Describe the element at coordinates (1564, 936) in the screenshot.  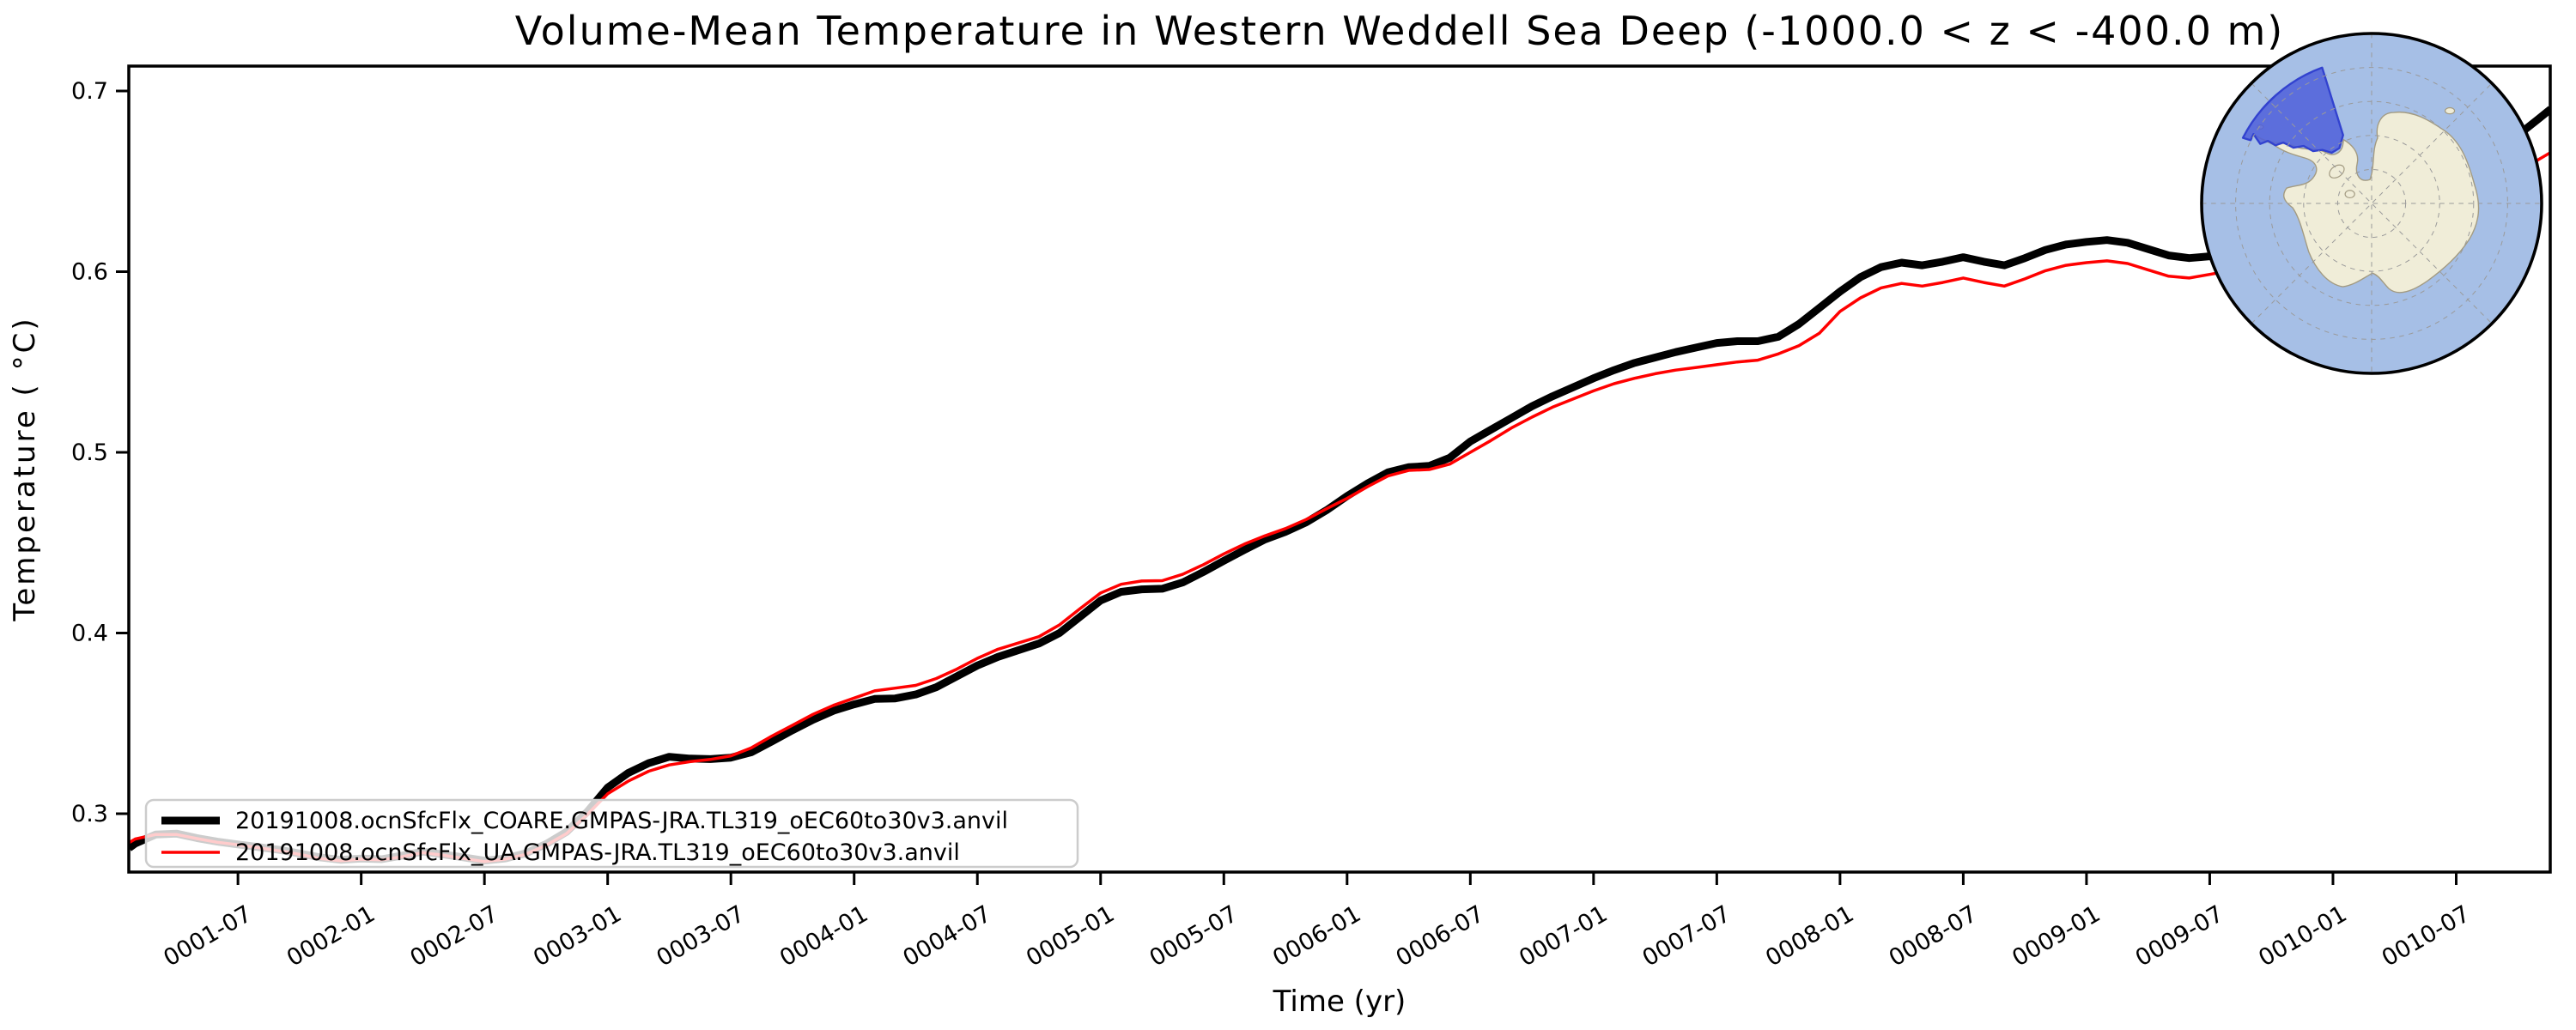
I see `x-tick-label: 0007-01` at that location.